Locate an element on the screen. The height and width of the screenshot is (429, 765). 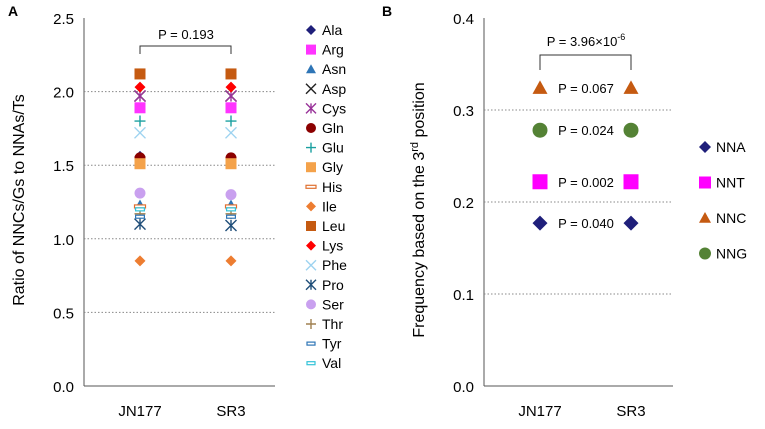
panel-a-legend-item-lys: Lys is located at coordinates (324, 246).